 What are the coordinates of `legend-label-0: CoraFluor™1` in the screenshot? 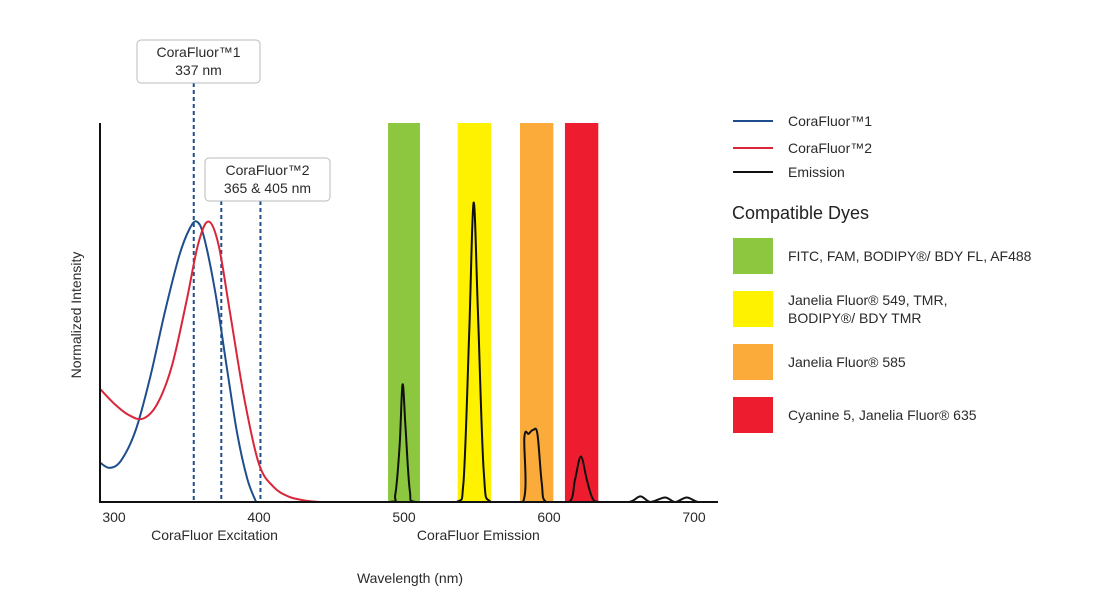 It's located at (830, 121).